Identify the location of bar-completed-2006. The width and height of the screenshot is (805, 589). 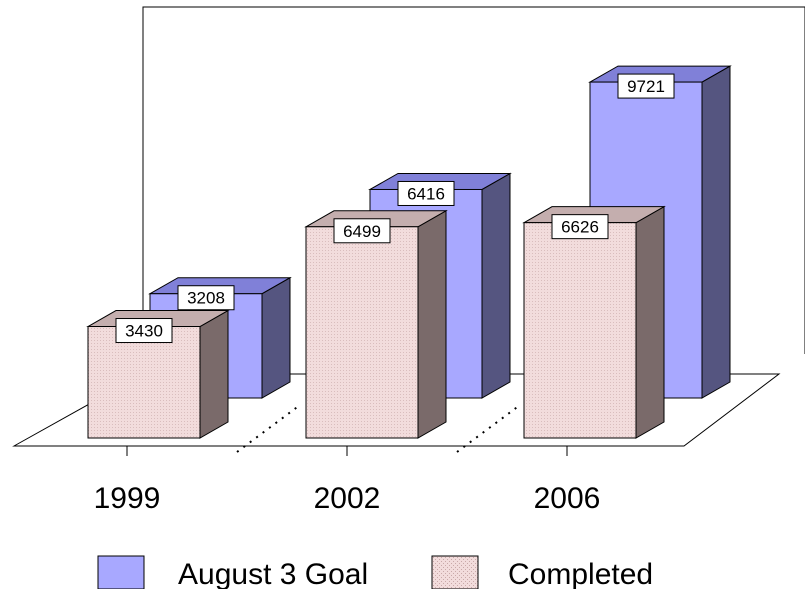
(594, 322).